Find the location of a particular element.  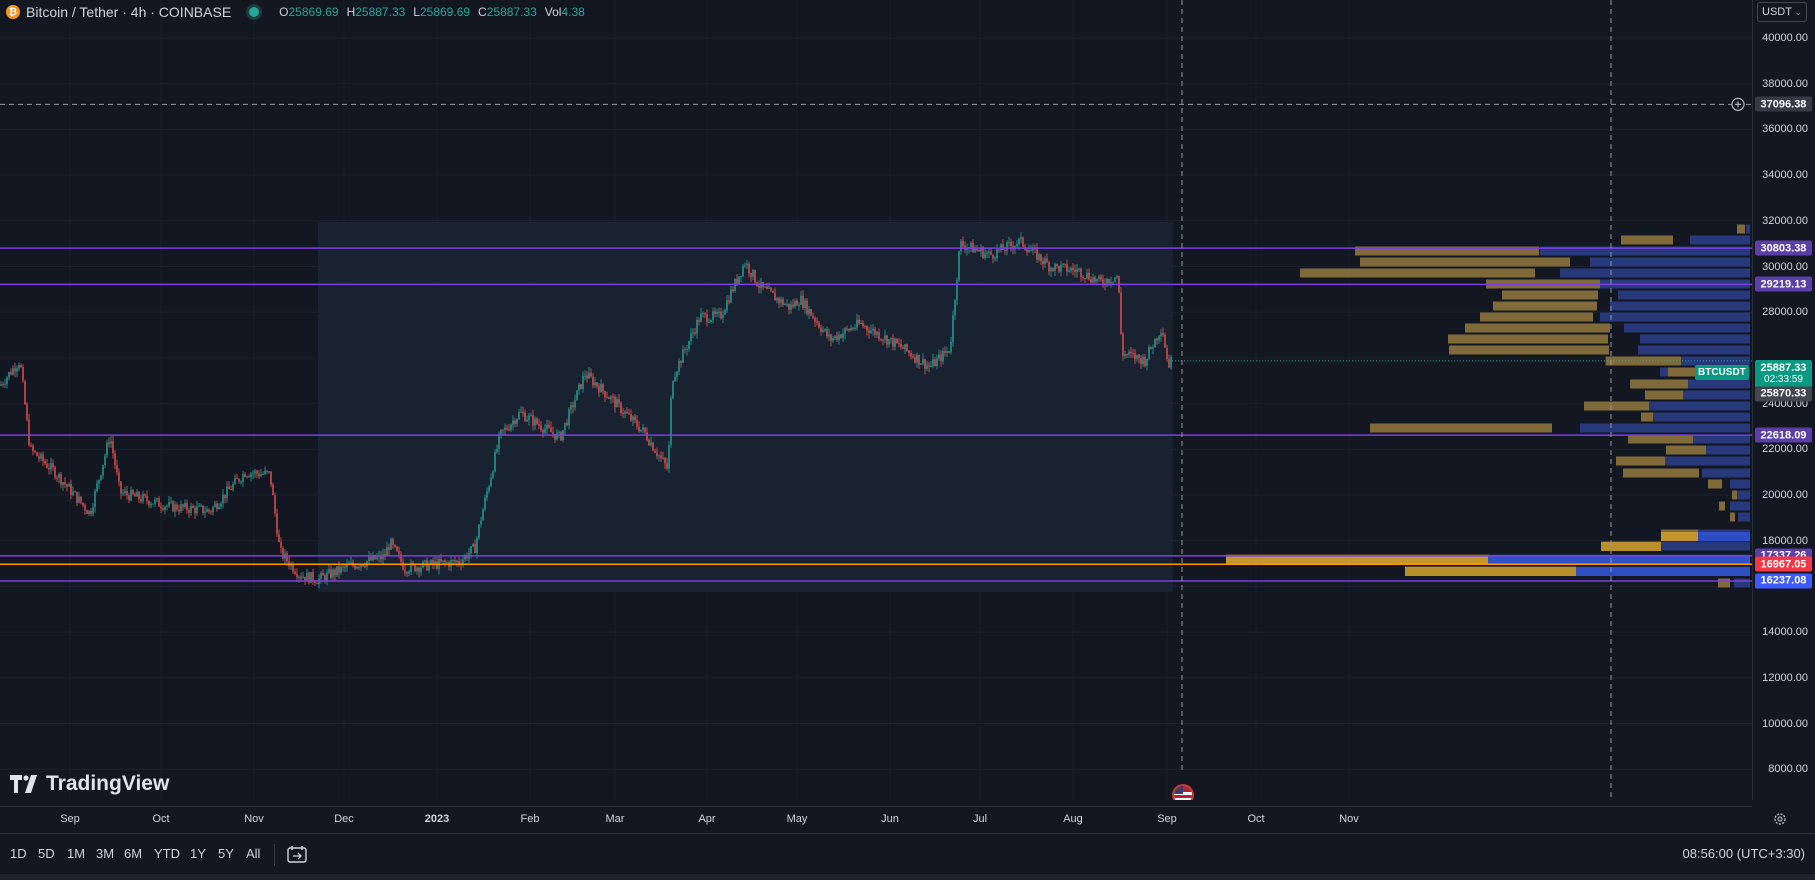

timeframe-button-1m: 1M is located at coordinates (76, 853).